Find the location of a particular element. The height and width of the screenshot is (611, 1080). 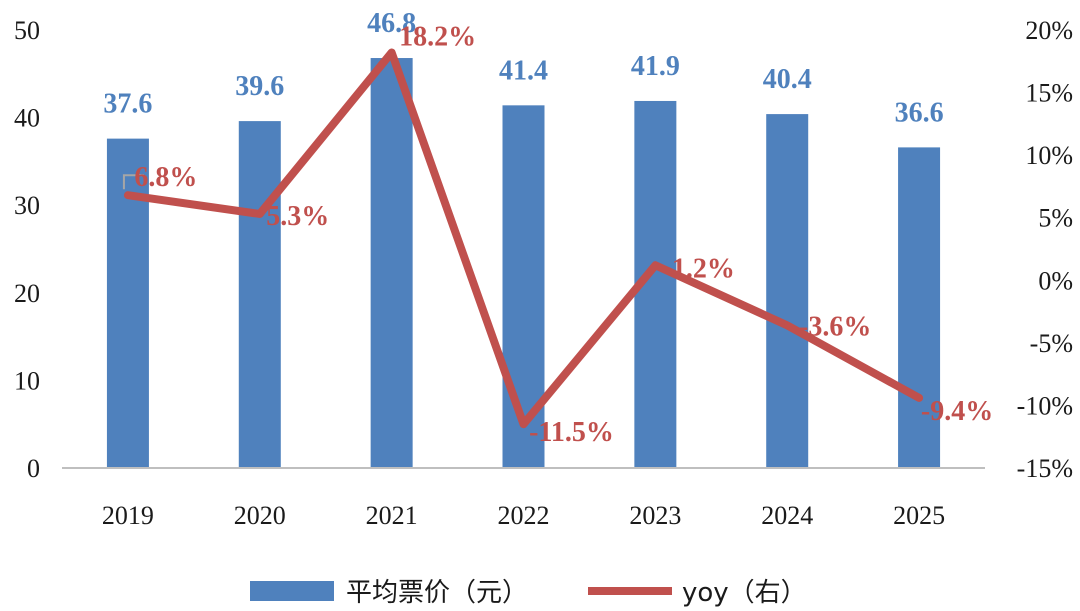

y-right-tick-15%: 15% is located at coordinates (1049, 93).